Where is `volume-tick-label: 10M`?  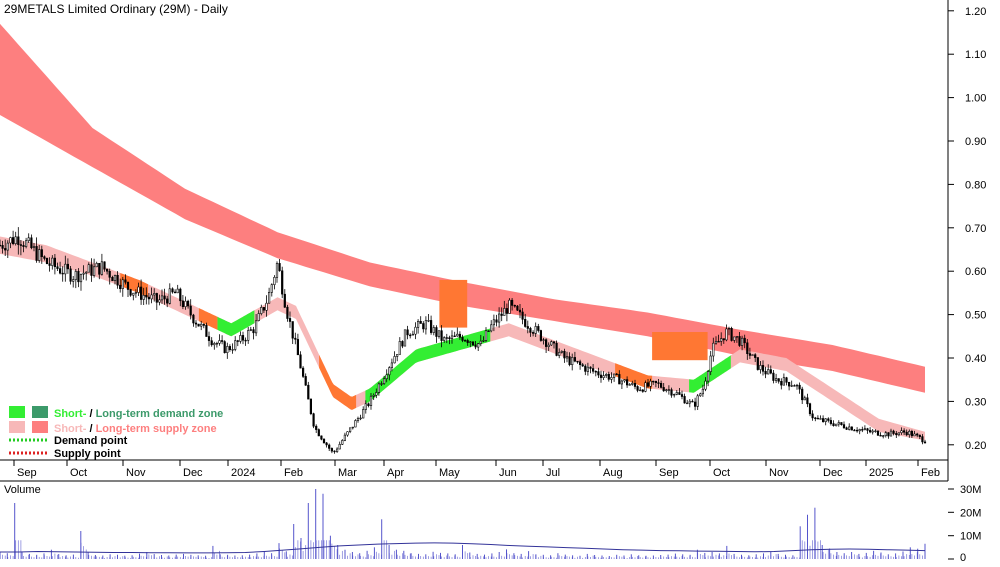 volume-tick-label: 10M is located at coordinates (970, 537).